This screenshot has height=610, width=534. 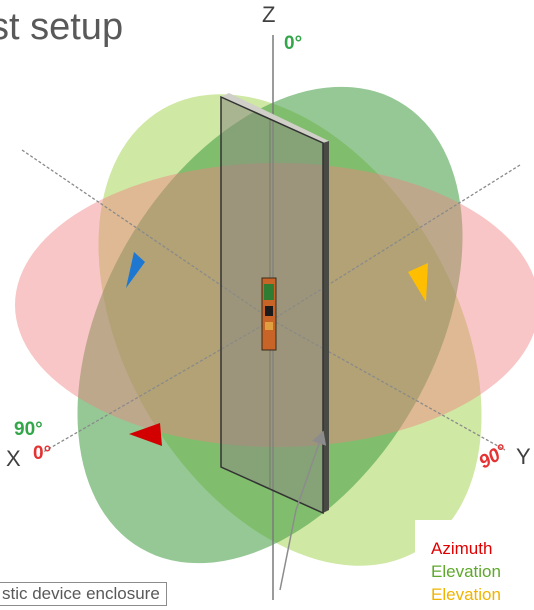 I want to click on legend: Azimuth Elevation Elevation, so click(x=474, y=565).